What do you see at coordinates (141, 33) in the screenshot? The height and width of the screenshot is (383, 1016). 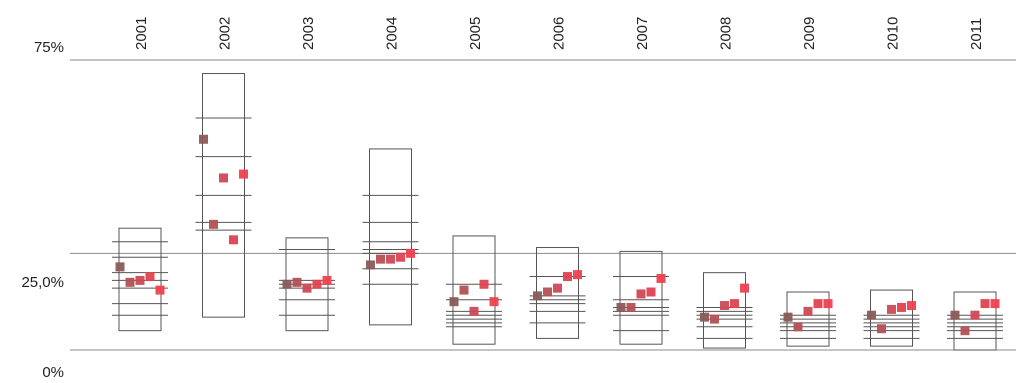 I see `x-tick-label: 2001` at bounding box center [141, 33].